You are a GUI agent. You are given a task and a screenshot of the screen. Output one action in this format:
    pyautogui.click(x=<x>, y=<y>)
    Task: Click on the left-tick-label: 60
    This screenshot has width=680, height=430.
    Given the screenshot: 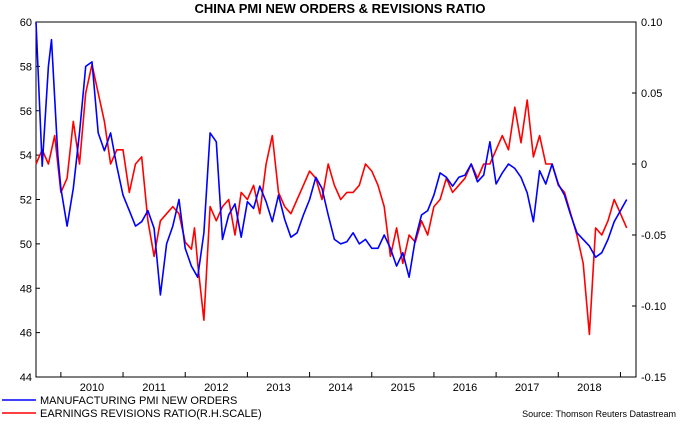 What is the action you would take?
    pyautogui.click(x=26, y=23)
    